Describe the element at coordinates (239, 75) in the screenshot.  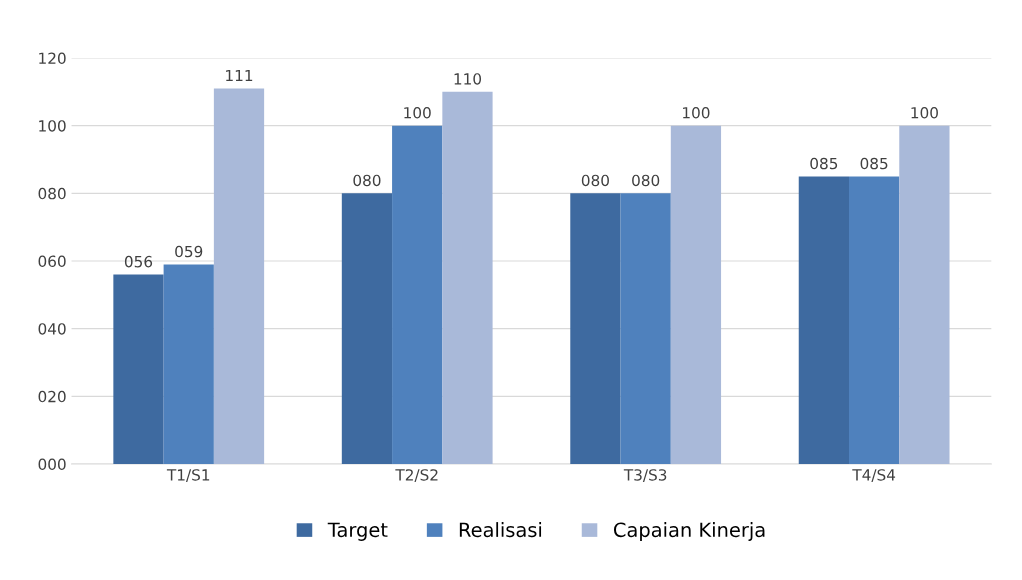
I see `data-label: 111` at that location.